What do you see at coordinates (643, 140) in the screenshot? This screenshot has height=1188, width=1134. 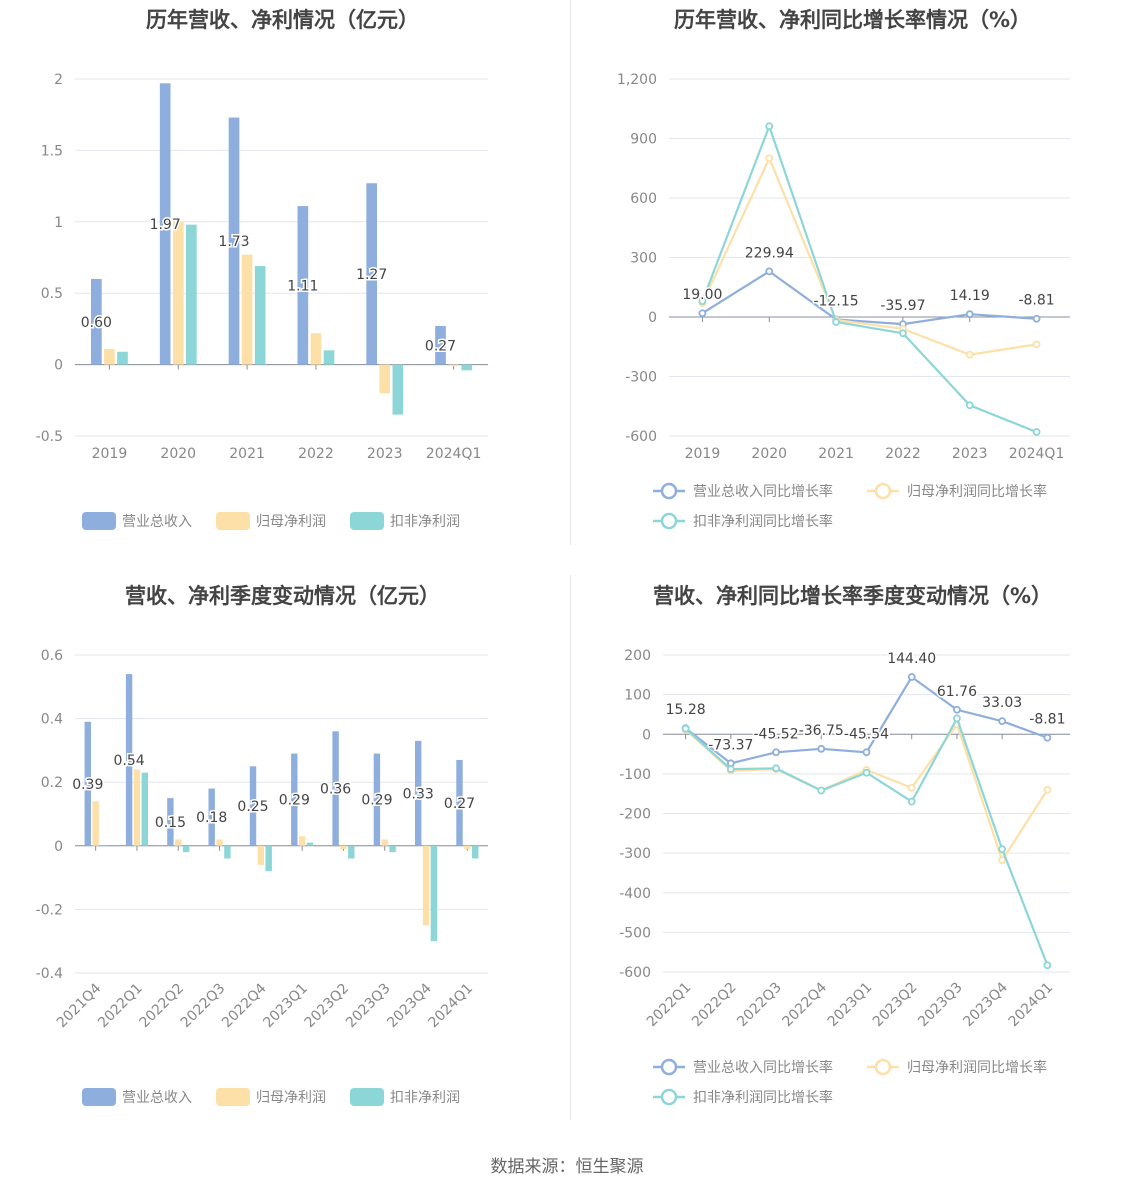 I see `y-tick-label: 900` at bounding box center [643, 140].